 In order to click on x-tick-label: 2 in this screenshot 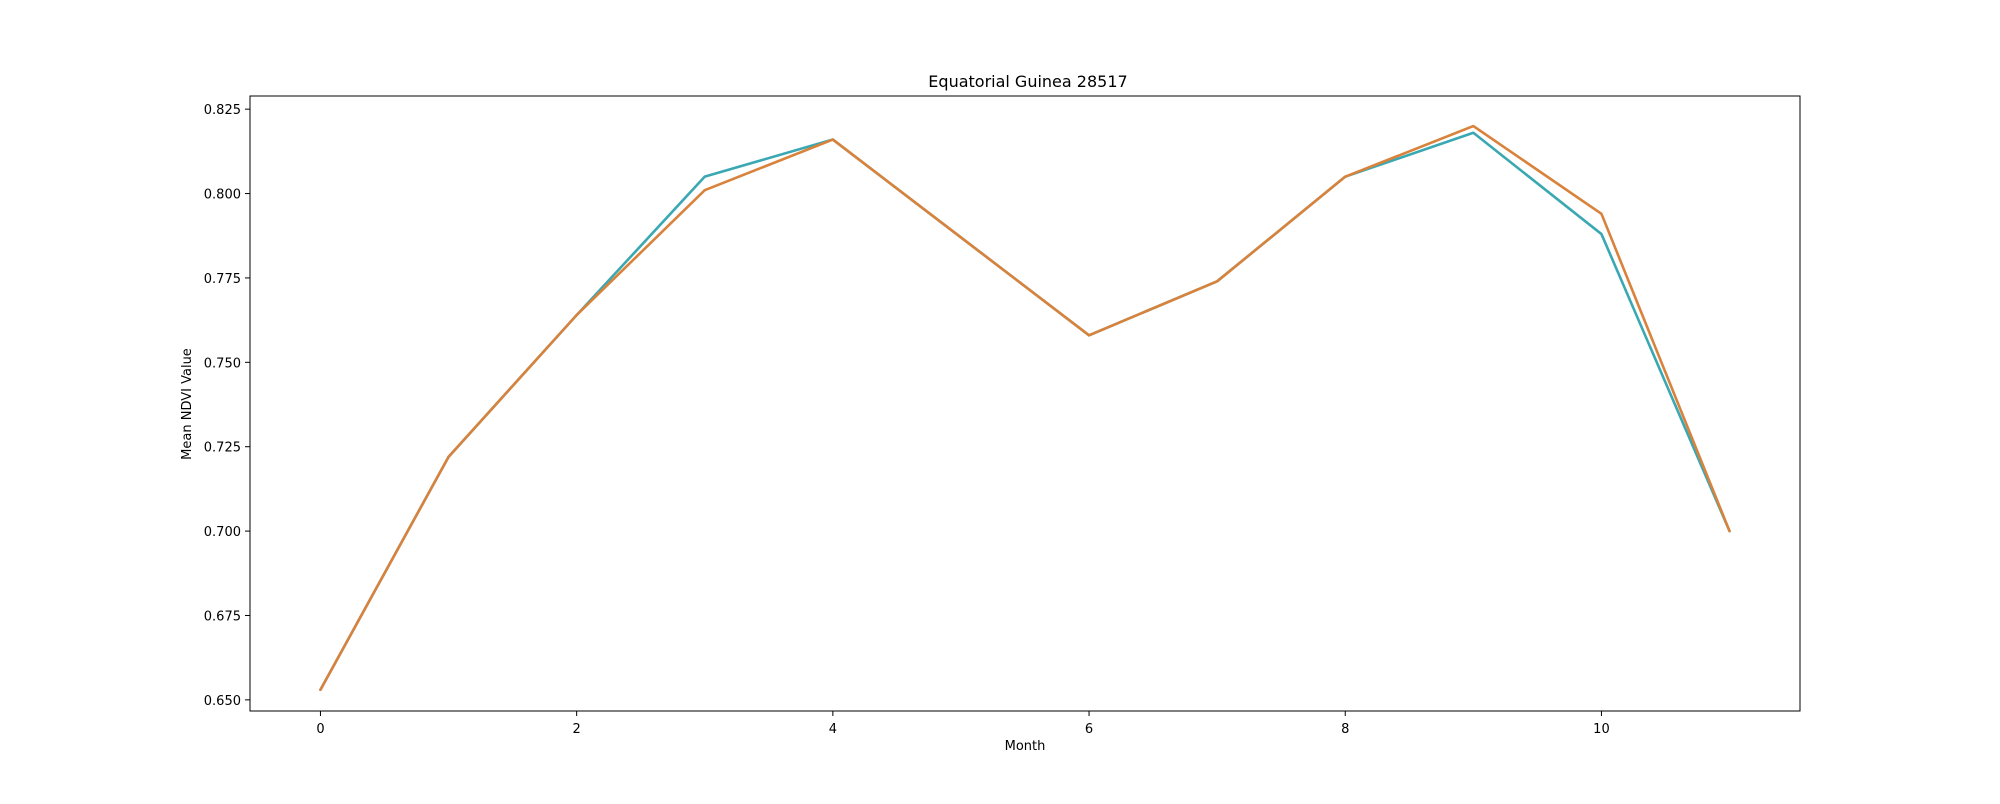, I will do `click(577, 729)`.